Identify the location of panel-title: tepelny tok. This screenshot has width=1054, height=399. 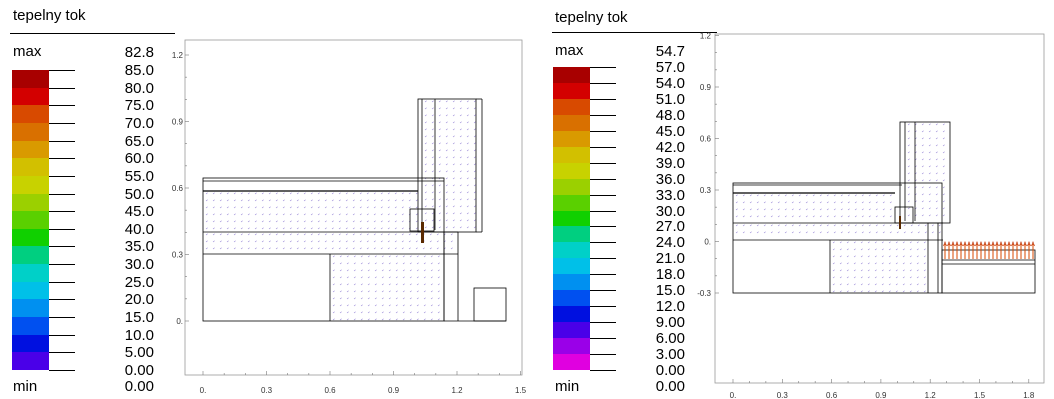
(591, 17).